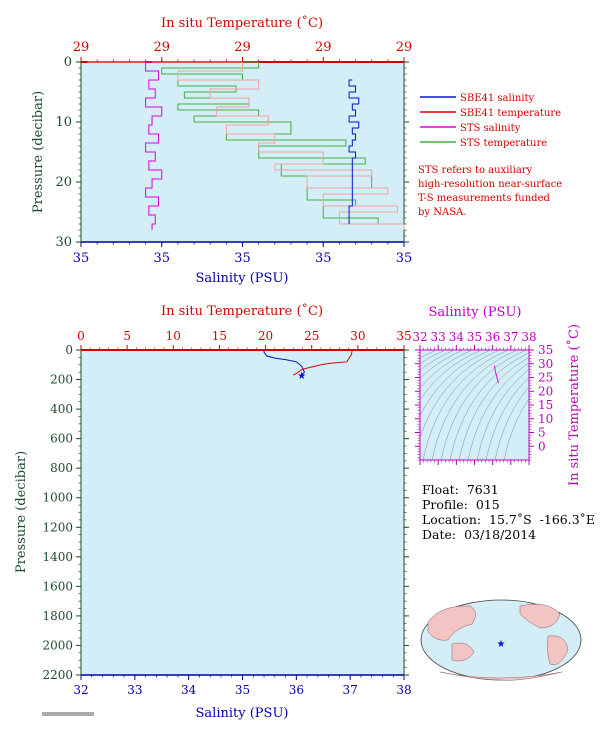  I want to click on map-land-south-america, so click(558, 650).